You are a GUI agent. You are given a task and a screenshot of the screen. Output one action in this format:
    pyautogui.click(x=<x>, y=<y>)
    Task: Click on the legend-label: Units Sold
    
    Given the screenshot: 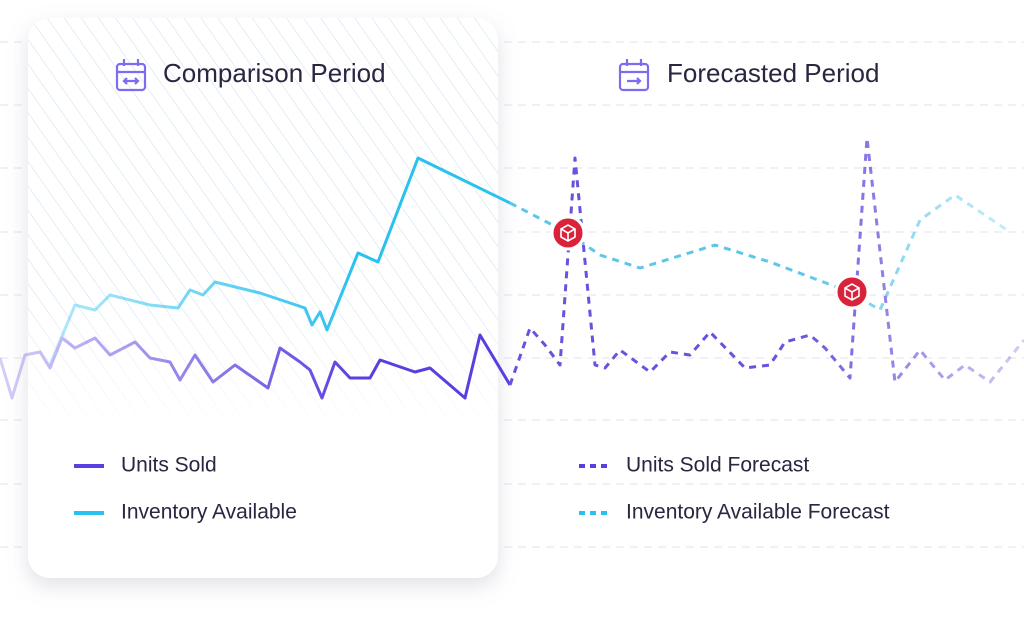 What is the action you would take?
    pyautogui.click(x=169, y=465)
    